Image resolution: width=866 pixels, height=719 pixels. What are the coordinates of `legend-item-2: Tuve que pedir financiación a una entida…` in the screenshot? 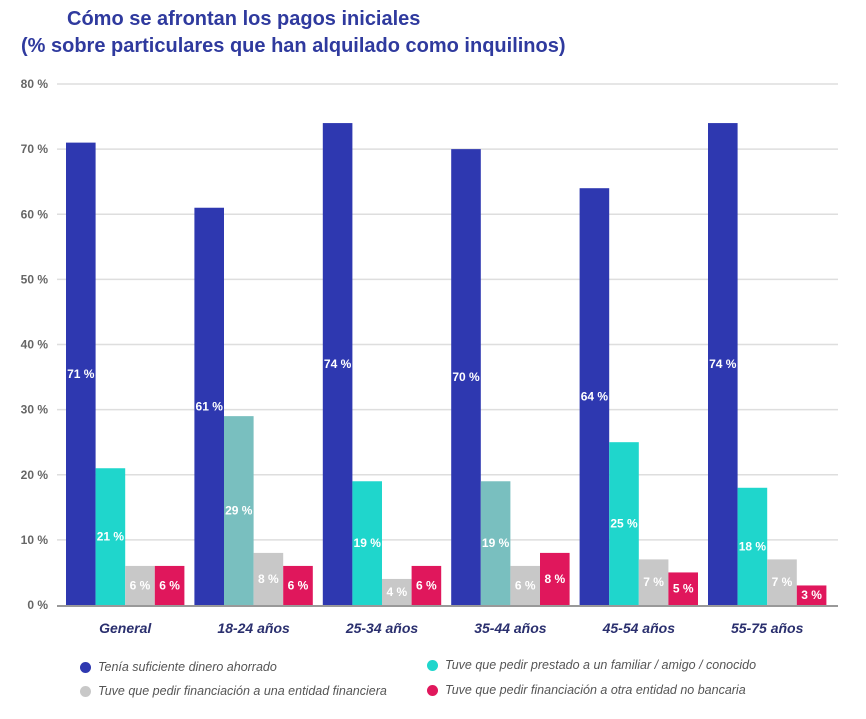 It's located at (233, 691).